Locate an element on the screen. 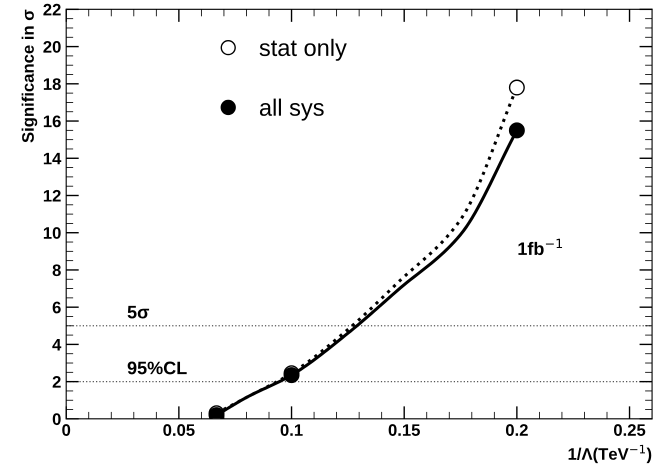 The width and height of the screenshot is (662, 468). y-tick-label: 12 is located at coordinates (52, 196).